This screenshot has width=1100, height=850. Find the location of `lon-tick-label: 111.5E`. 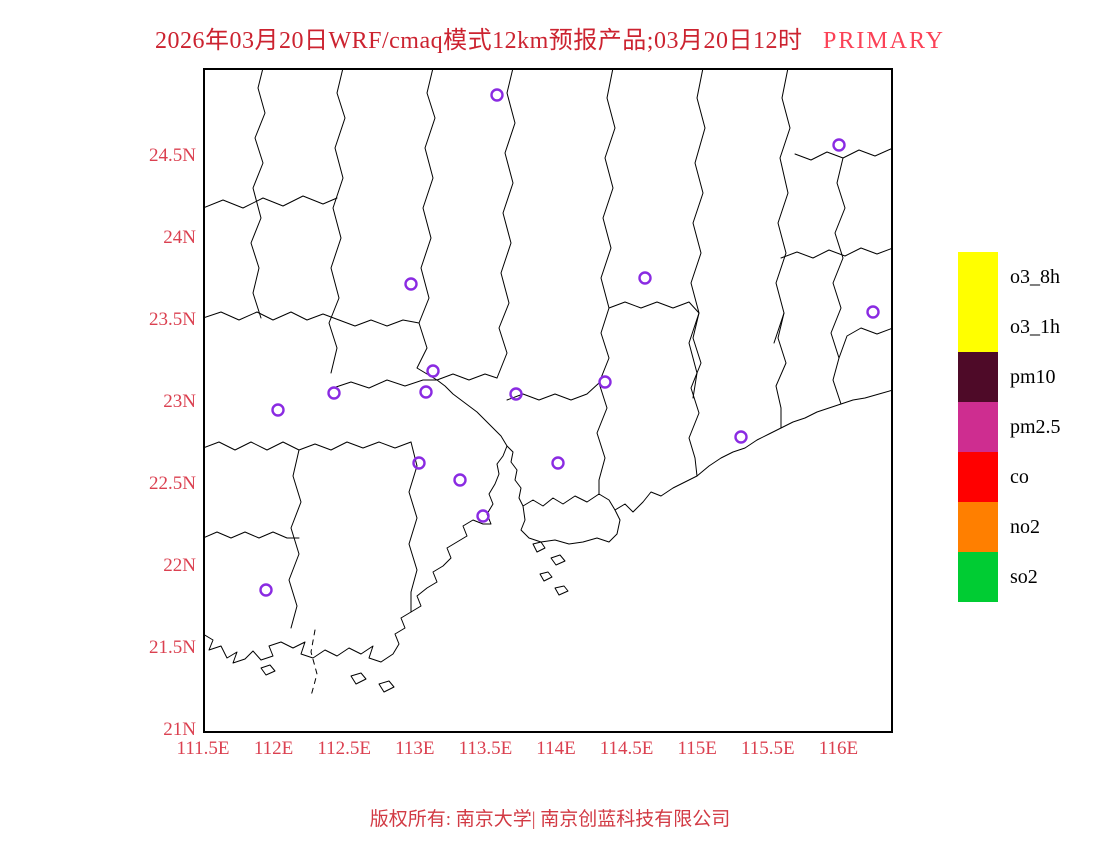

lon-tick-label: 111.5E is located at coordinates (203, 748).